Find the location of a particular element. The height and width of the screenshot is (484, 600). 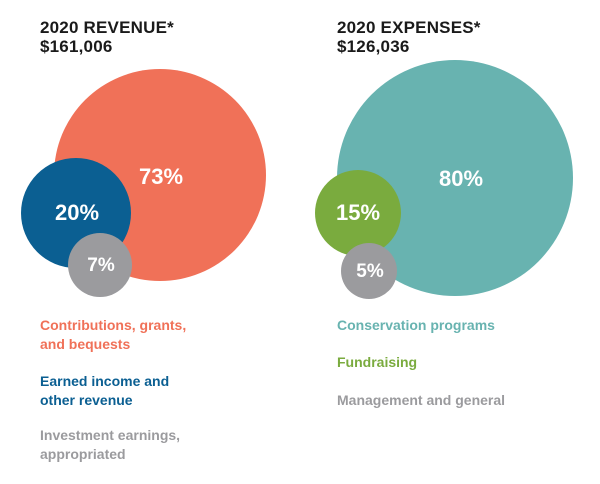

expenses-legend-item-2: Fundraising is located at coordinates (377, 362).